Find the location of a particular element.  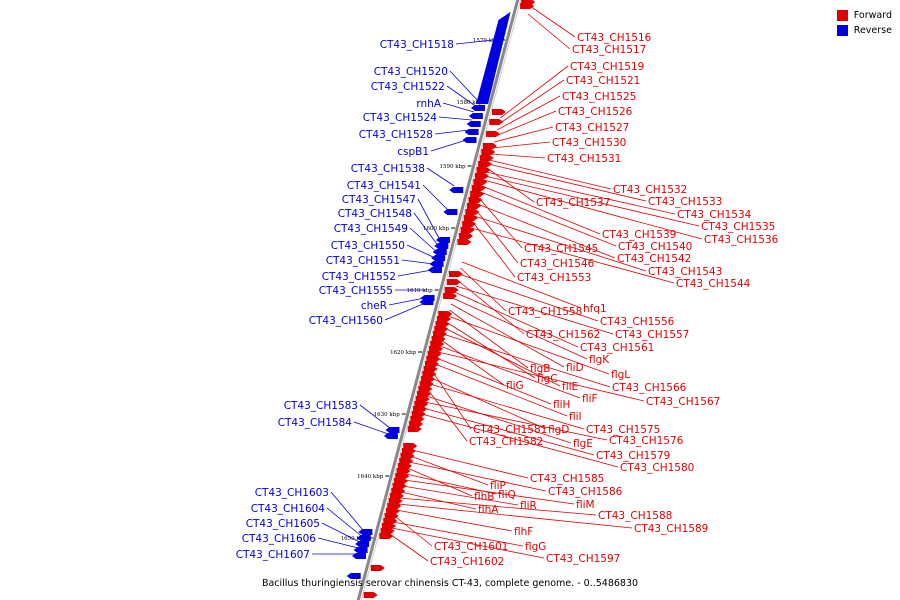

reverse-gene-label: cspB1 is located at coordinates (413, 152).